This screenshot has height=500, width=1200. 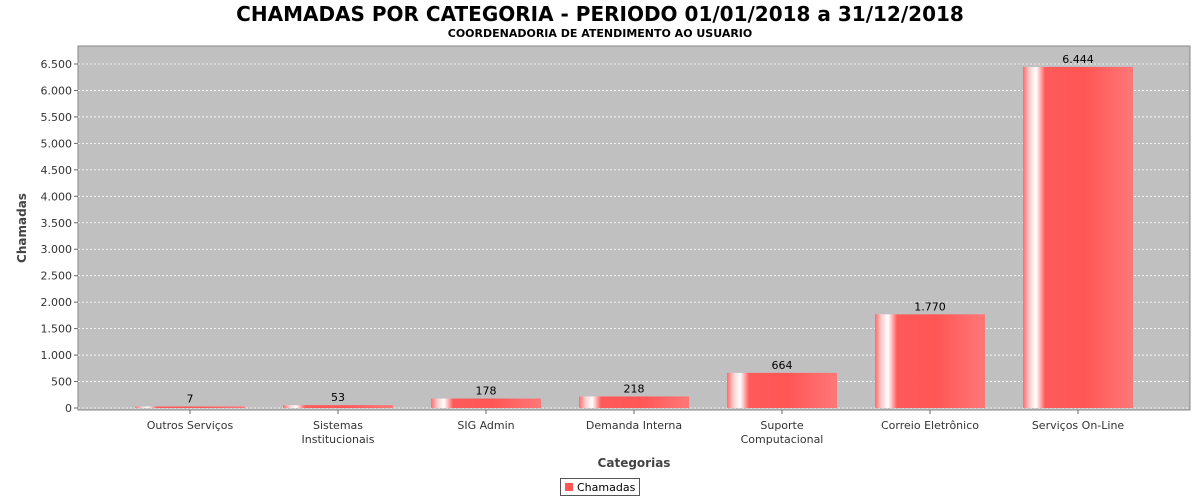 What do you see at coordinates (190, 425) in the screenshot?
I see `x-category-label: Outros Serviços` at bounding box center [190, 425].